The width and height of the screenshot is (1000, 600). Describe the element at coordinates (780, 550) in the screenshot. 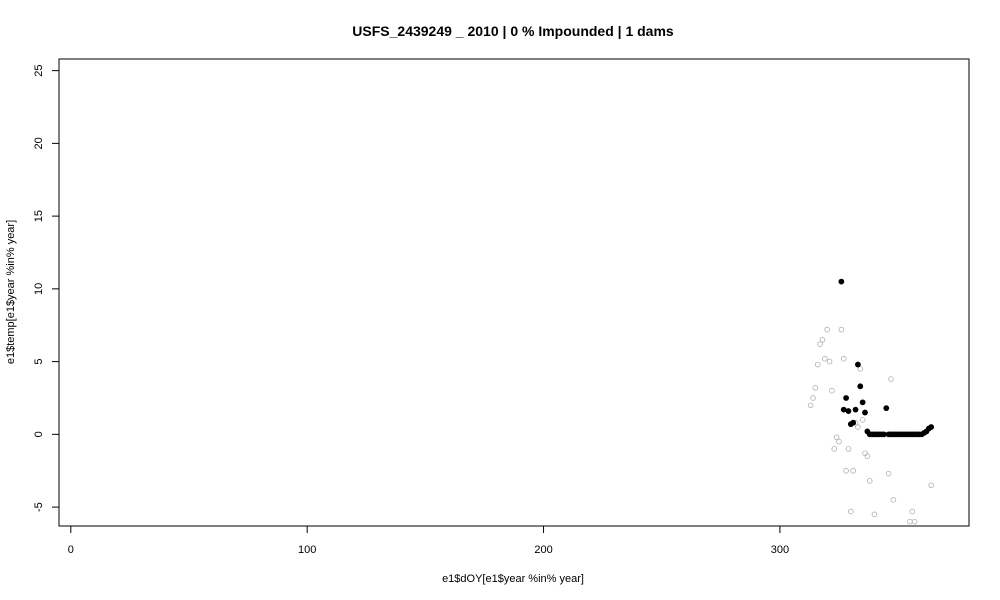

I see `x-tick-label: 300` at that location.